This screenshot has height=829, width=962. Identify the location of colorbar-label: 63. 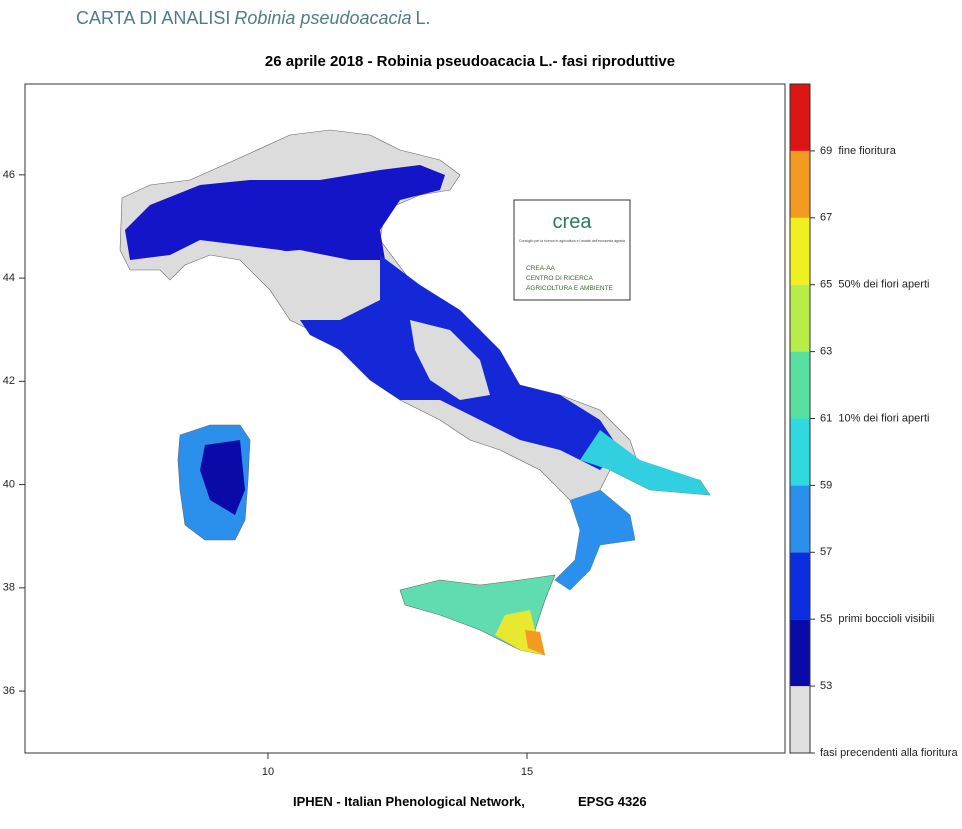
(826, 352).